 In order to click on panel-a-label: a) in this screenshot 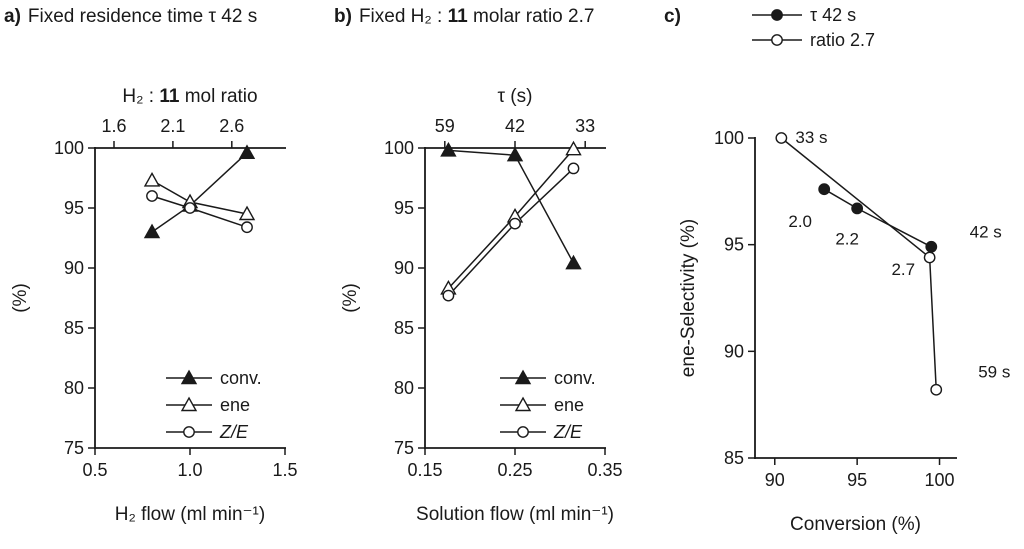, I will do `click(12, 16)`.